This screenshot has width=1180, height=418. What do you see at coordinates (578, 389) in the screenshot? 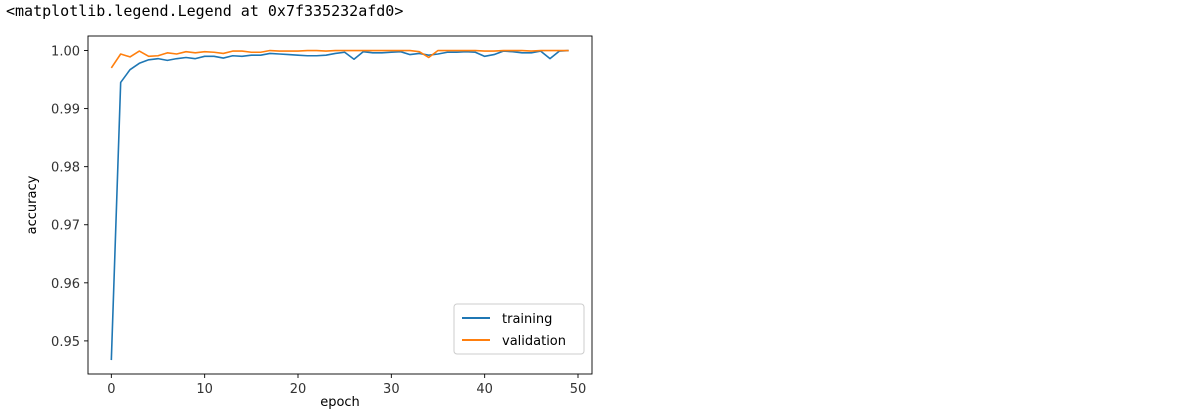
I see `x-tick-label: 50` at bounding box center [578, 389].